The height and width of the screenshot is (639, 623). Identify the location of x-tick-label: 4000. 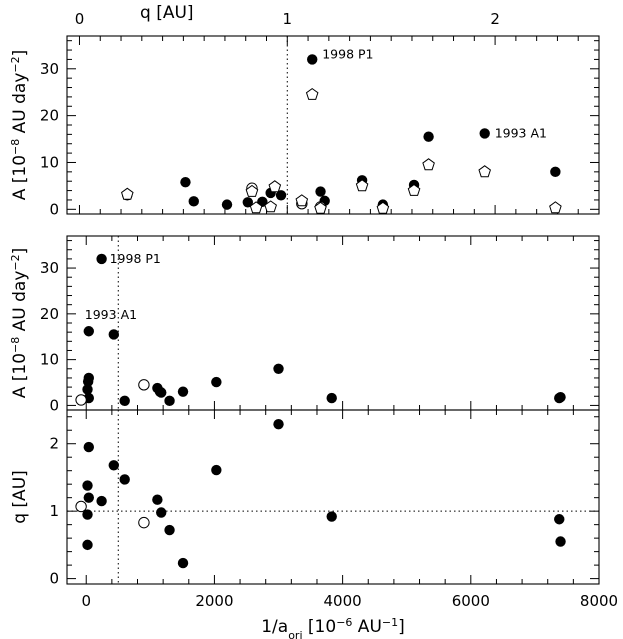
(343, 601).